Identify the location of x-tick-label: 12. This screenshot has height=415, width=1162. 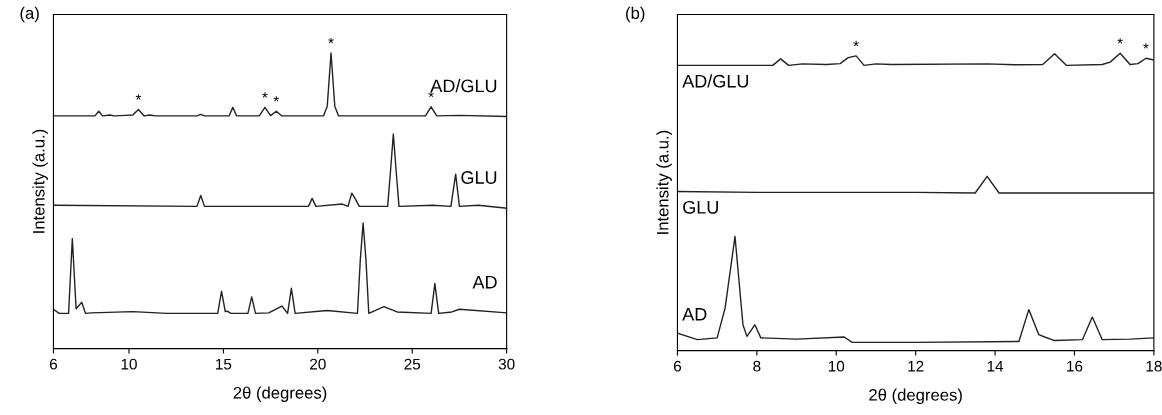
(916, 366).